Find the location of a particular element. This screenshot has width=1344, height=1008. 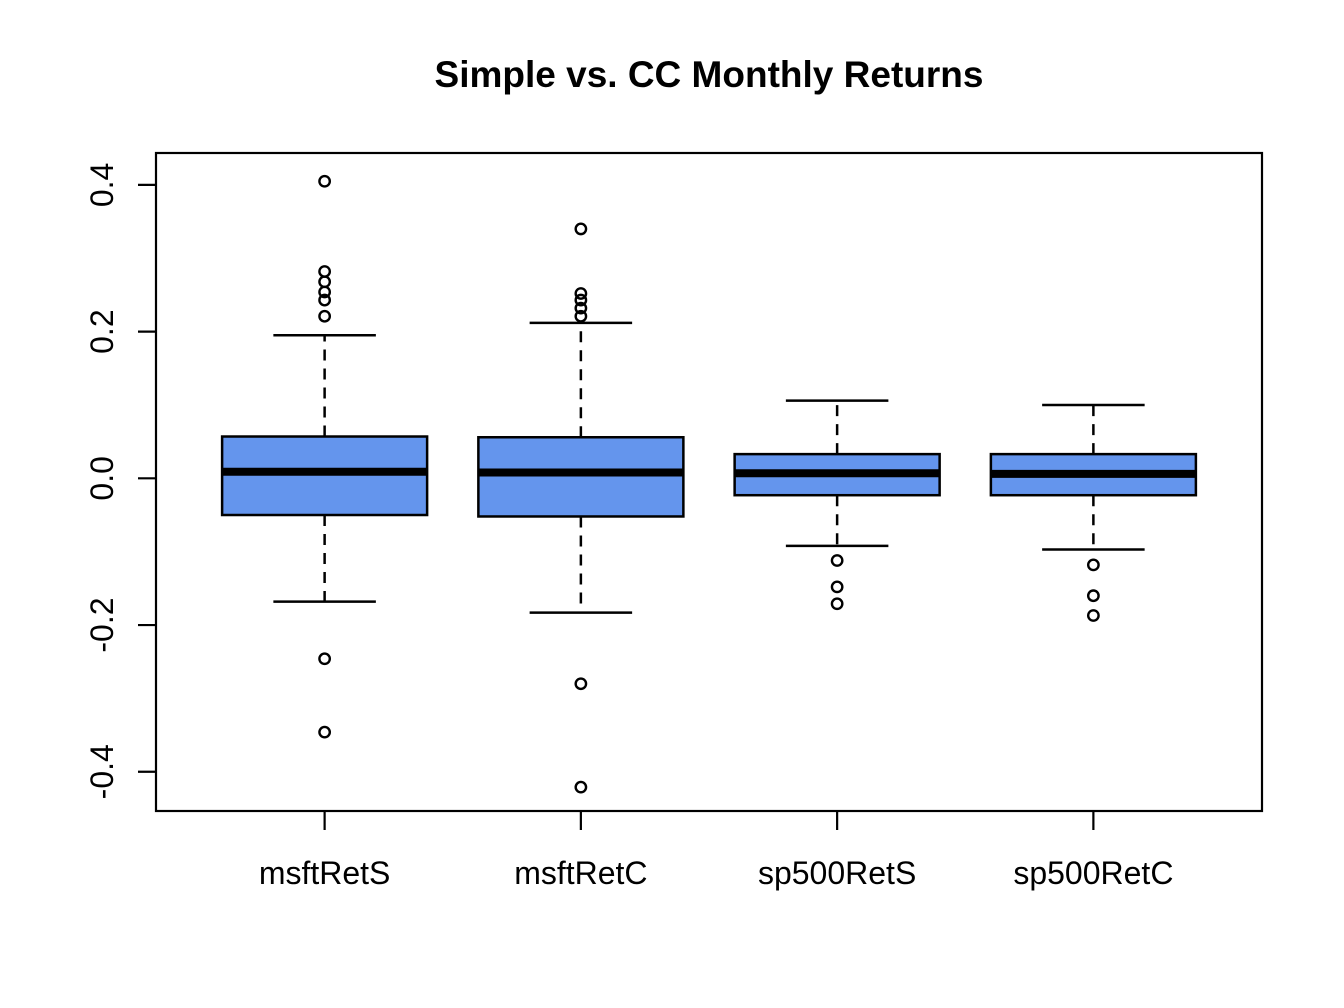

box-group-sp500RetC is located at coordinates (1093, 512).